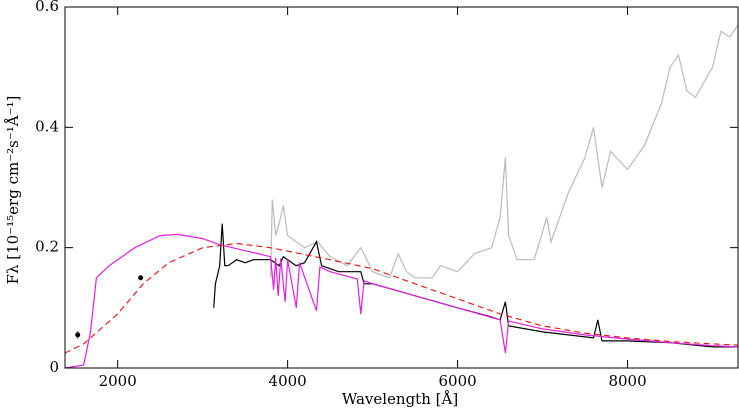  I want to click on y-tick-label: 0.6, so click(47, 7).